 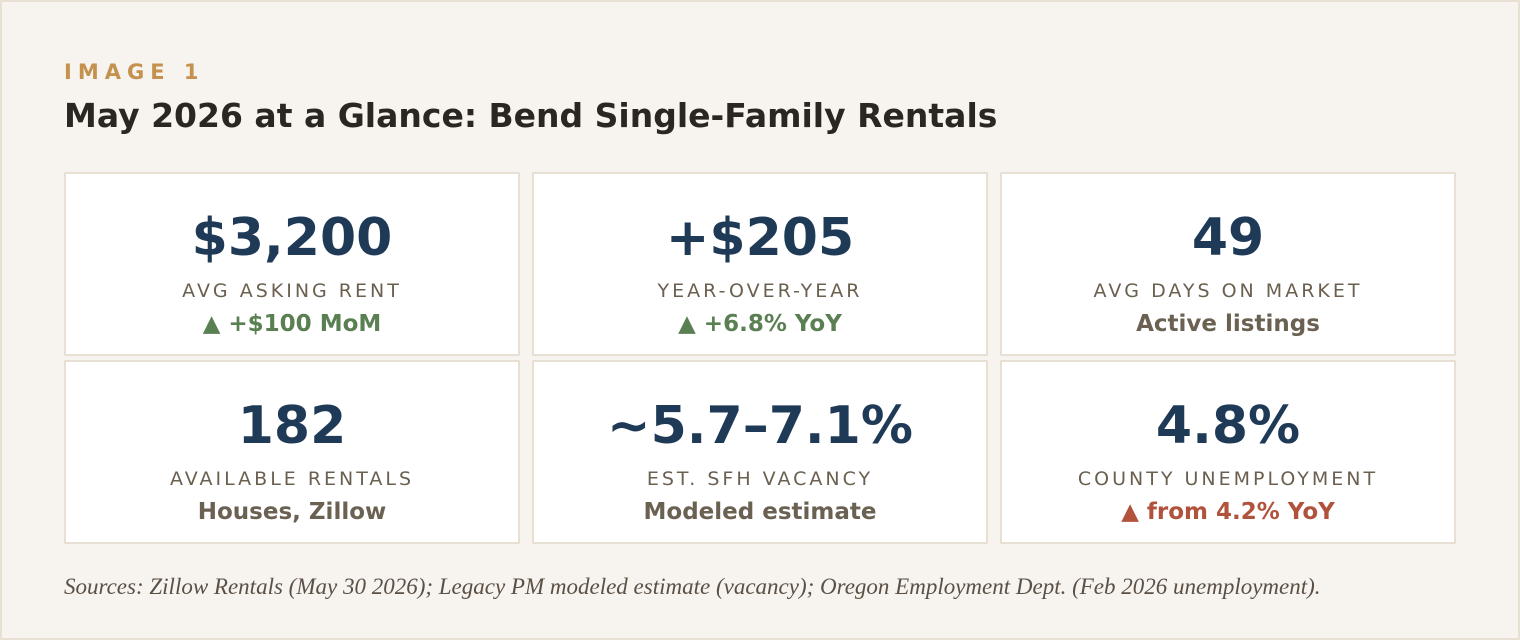 What do you see at coordinates (760, 324) in the screenshot?
I see `stat-note: ▲ +6.8% YoY` at bounding box center [760, 324].